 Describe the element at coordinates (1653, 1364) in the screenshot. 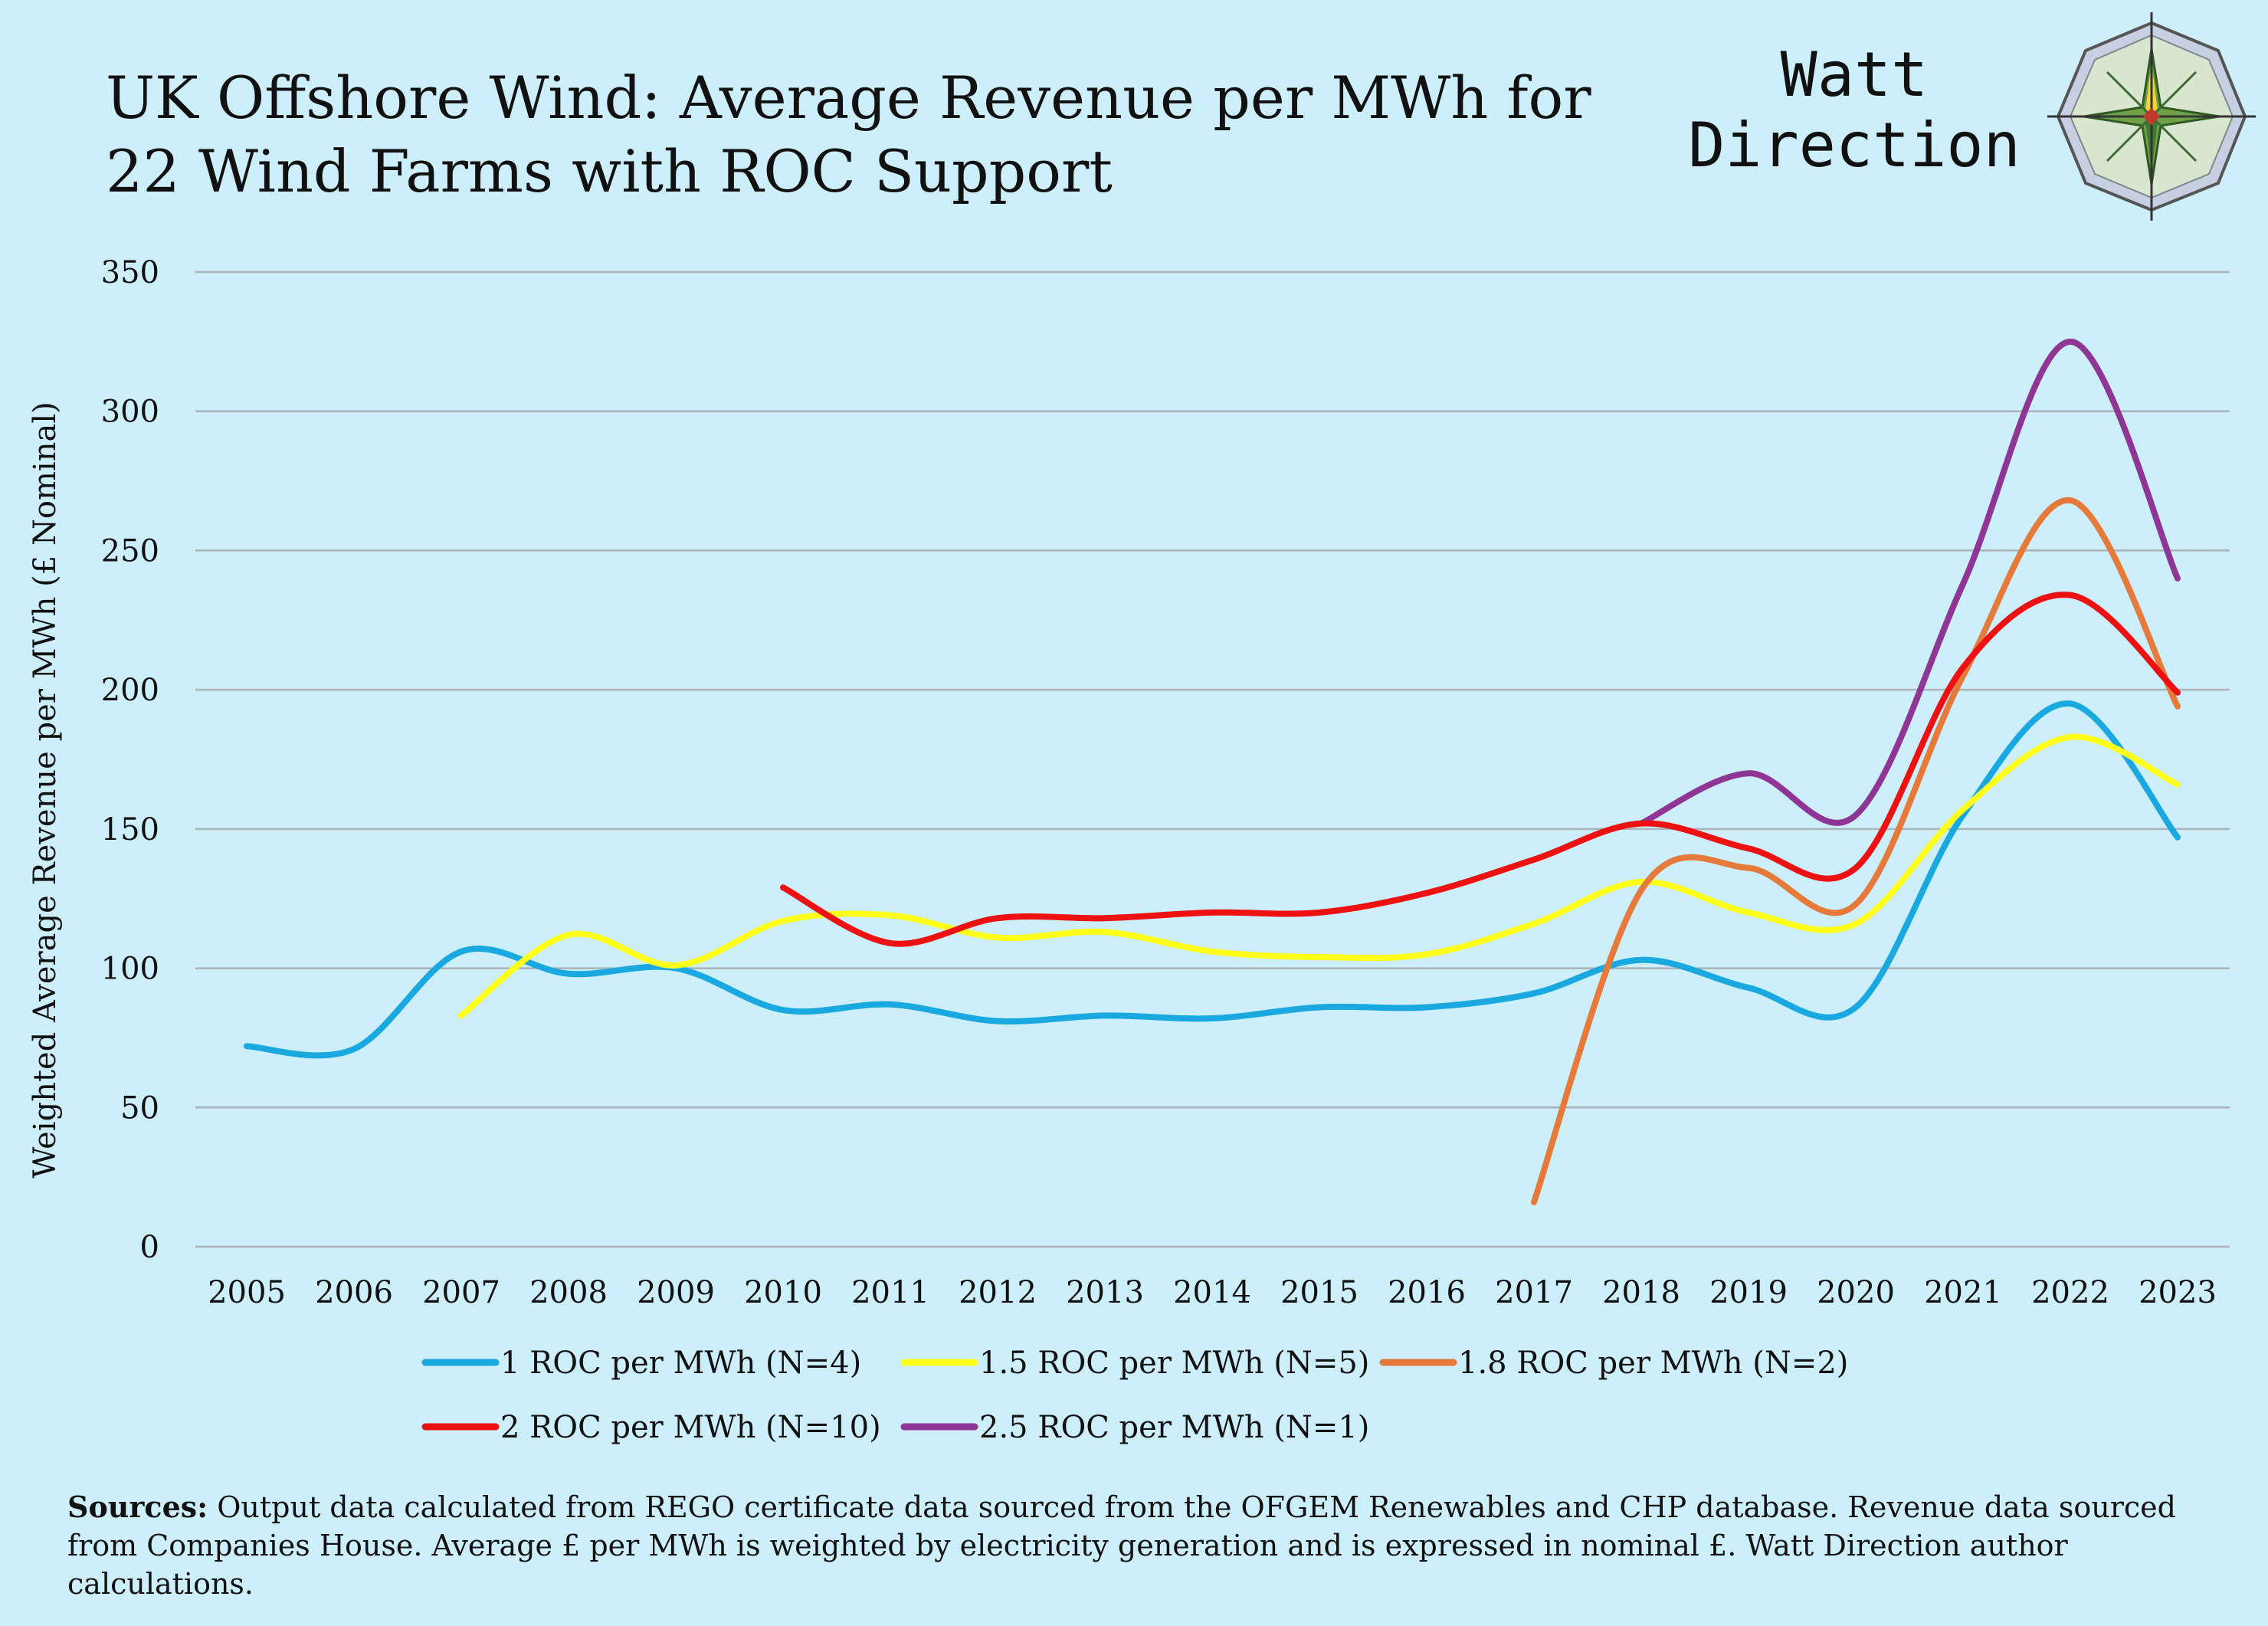

I see `legend-label: 1.8 ROC per MWh (N=2)` at that location.